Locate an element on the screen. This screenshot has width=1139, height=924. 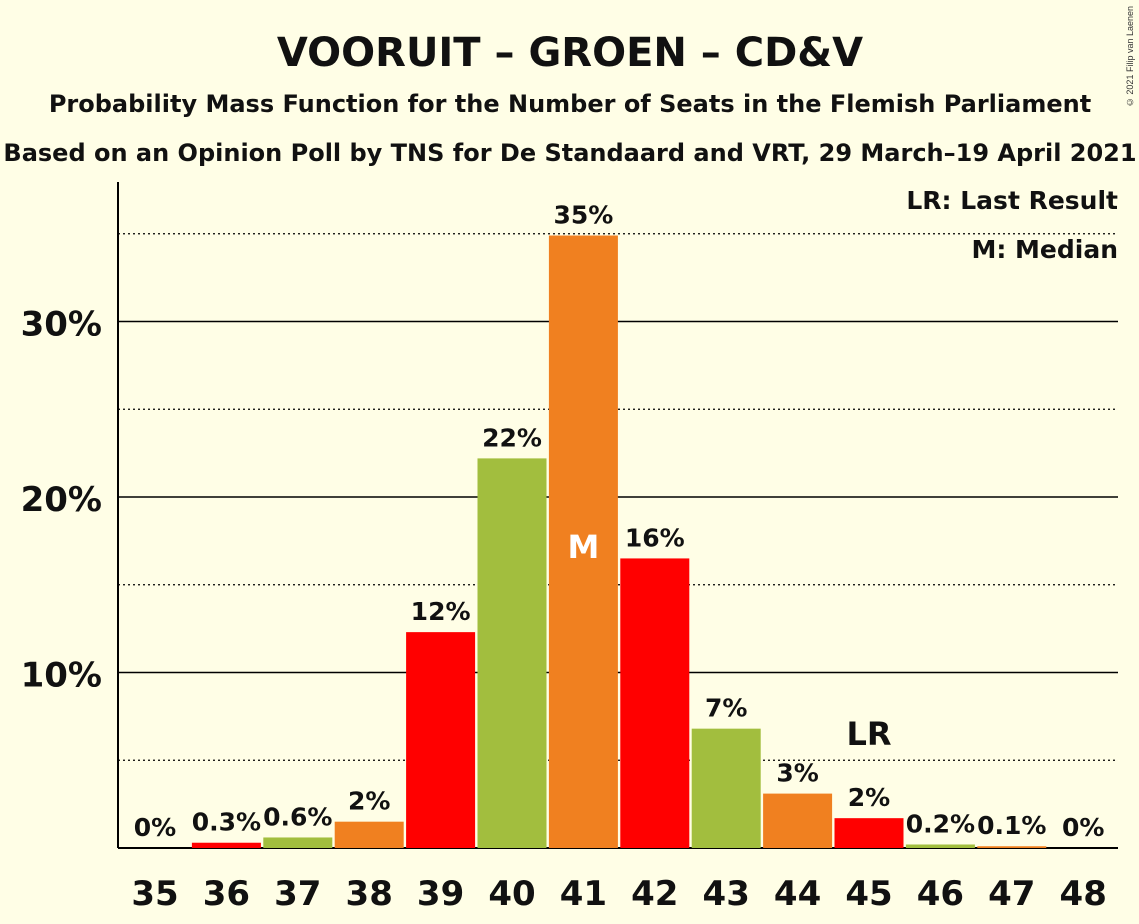
data-label: 0.3% is located at coordinates (226, 822).